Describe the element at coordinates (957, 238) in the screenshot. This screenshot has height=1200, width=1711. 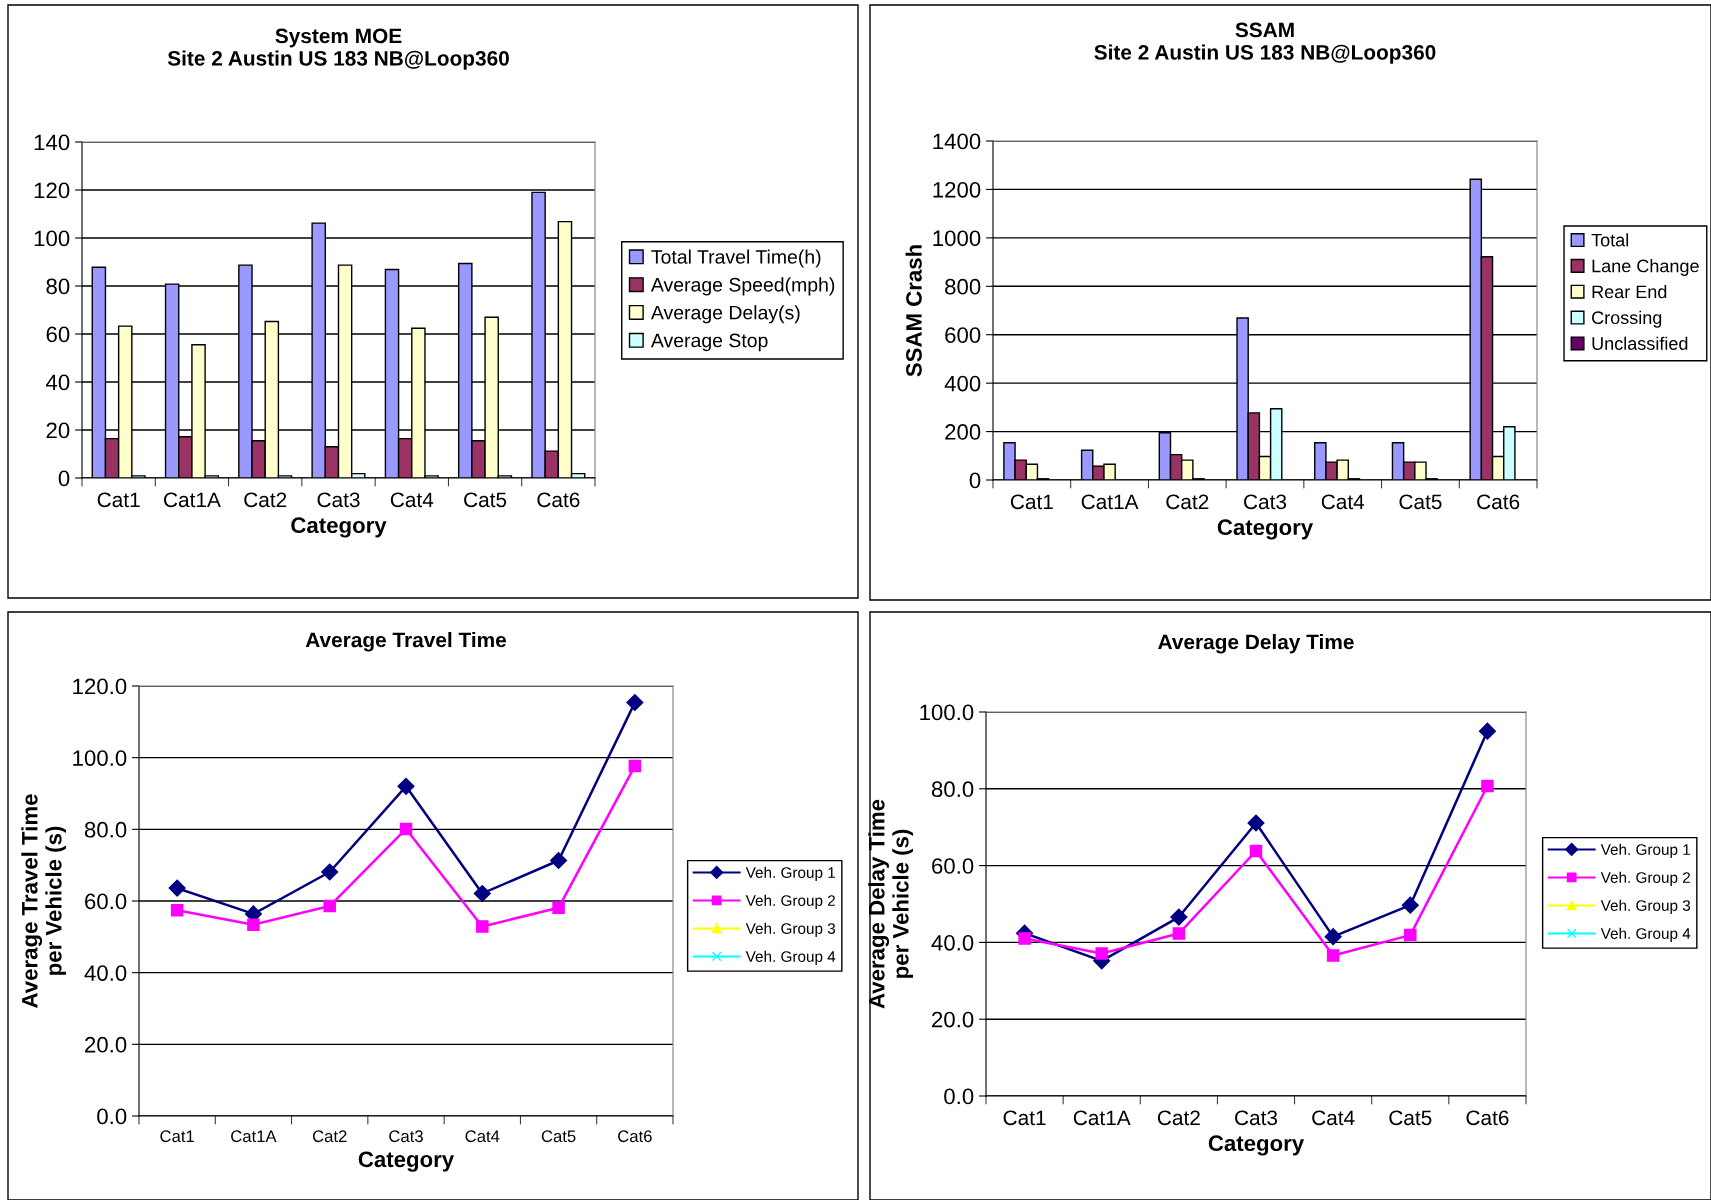
I see `y-tick-label: 1000` at that location.